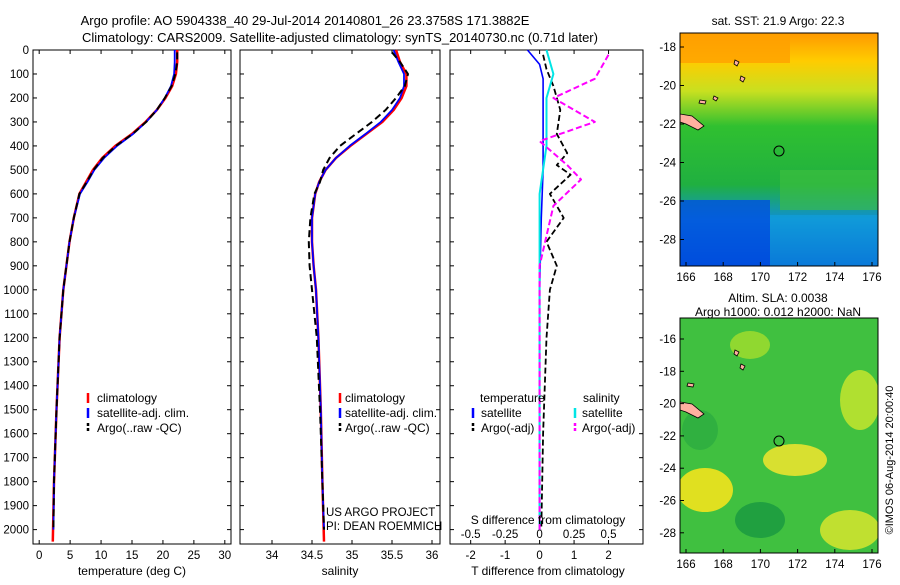 The image size is (900, 585). Describe the element at coordinates (667, 469) in the screenshot. I see `lat-tick-label: -24` at that location.